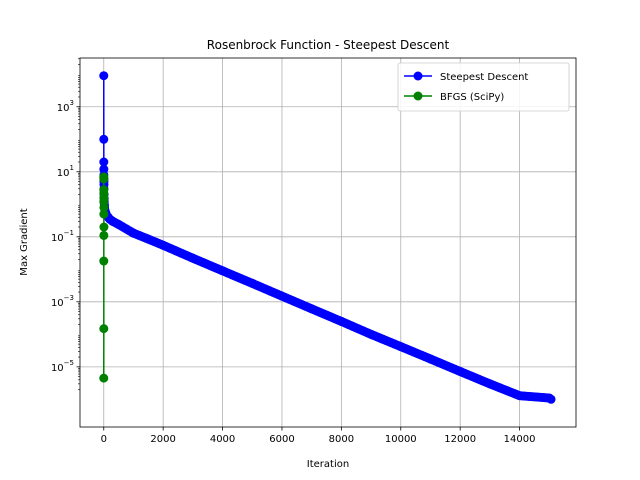  I want to click on x-tick-label: 6000, so click(281, 439).